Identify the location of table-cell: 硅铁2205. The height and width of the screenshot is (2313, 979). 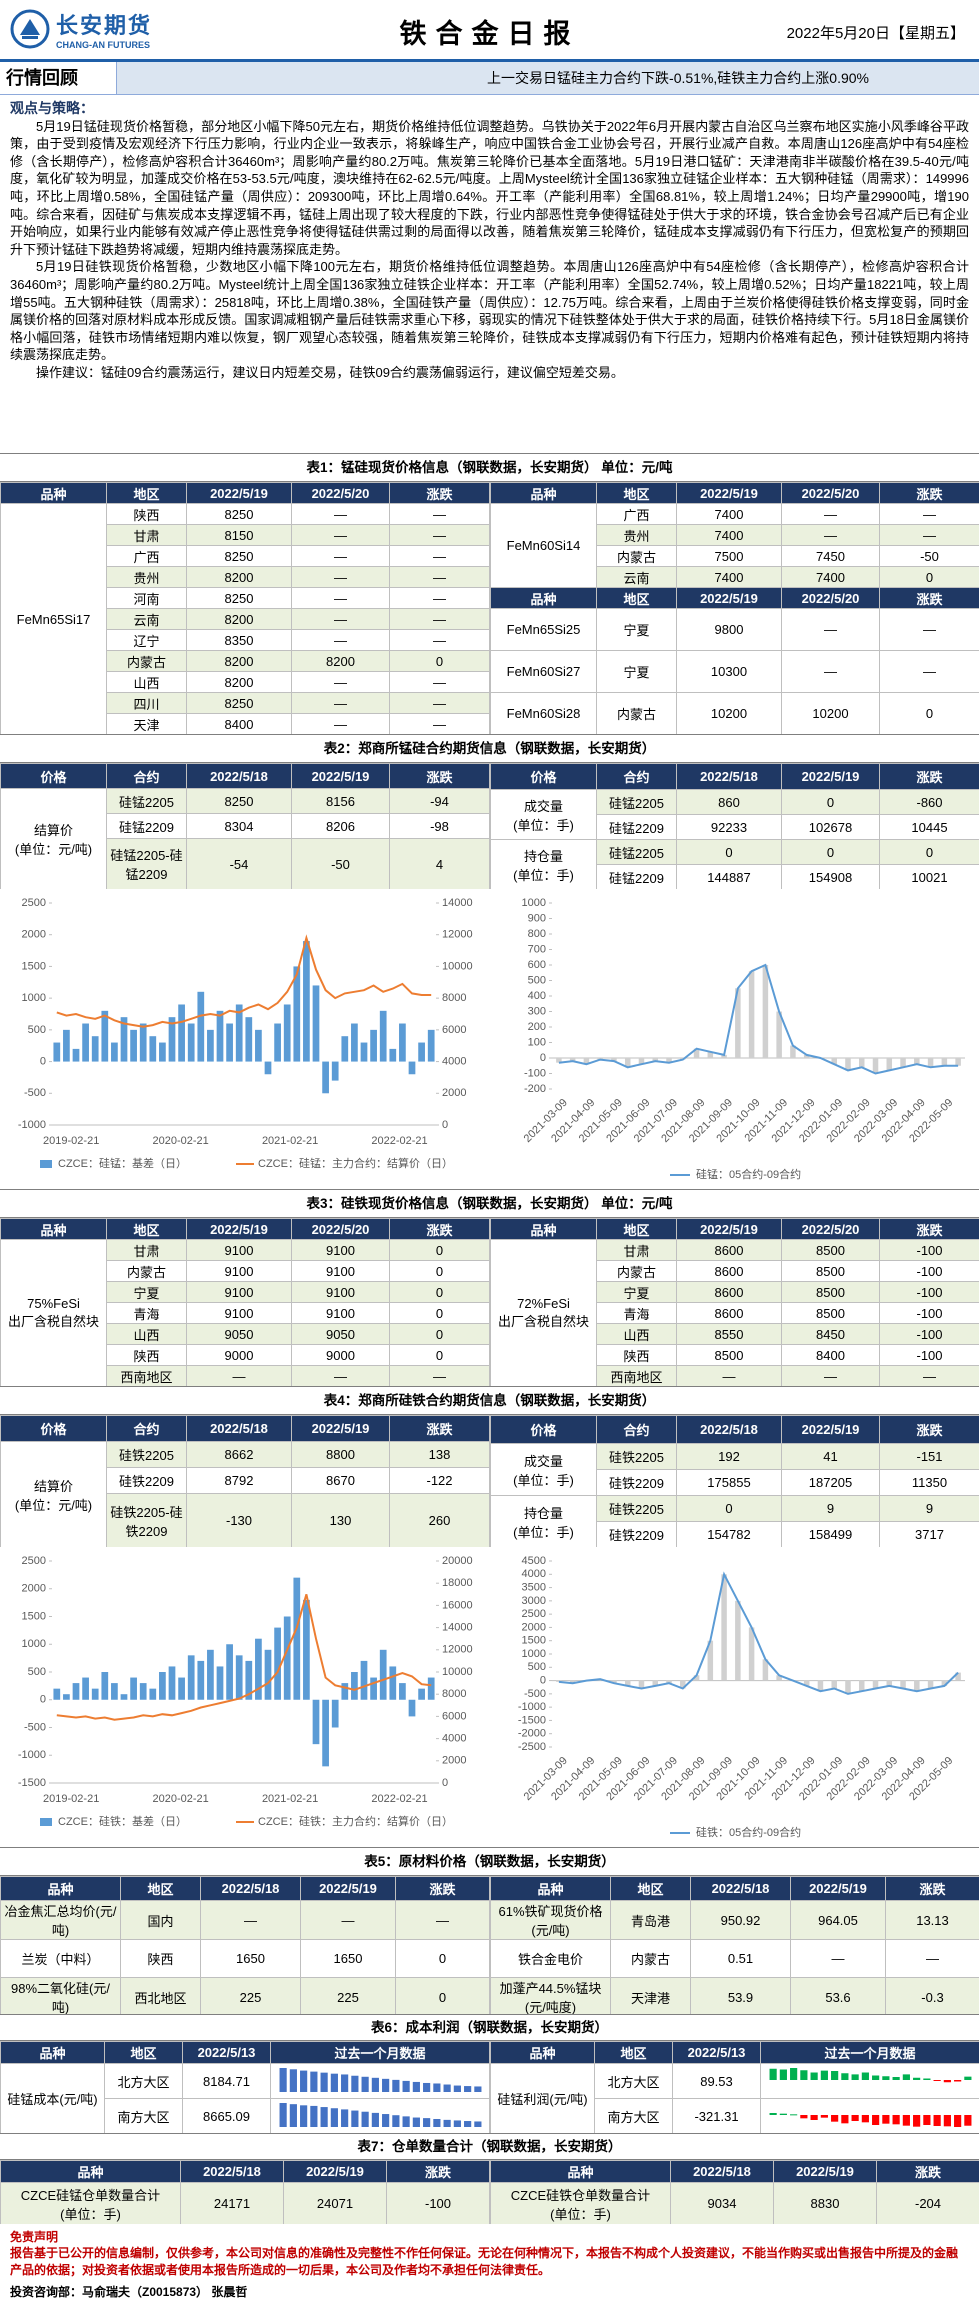
(636, 1456).